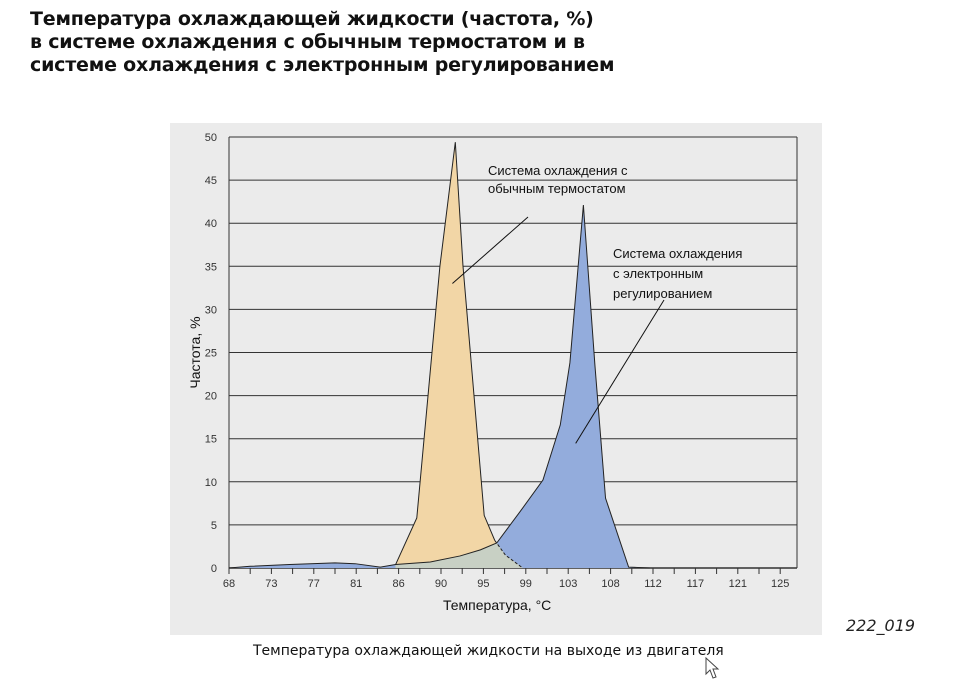  What do you see at coordinates (211, 397) in the screenshot?
I see `y-tick-label: 20` at bounding box center [211, 397].